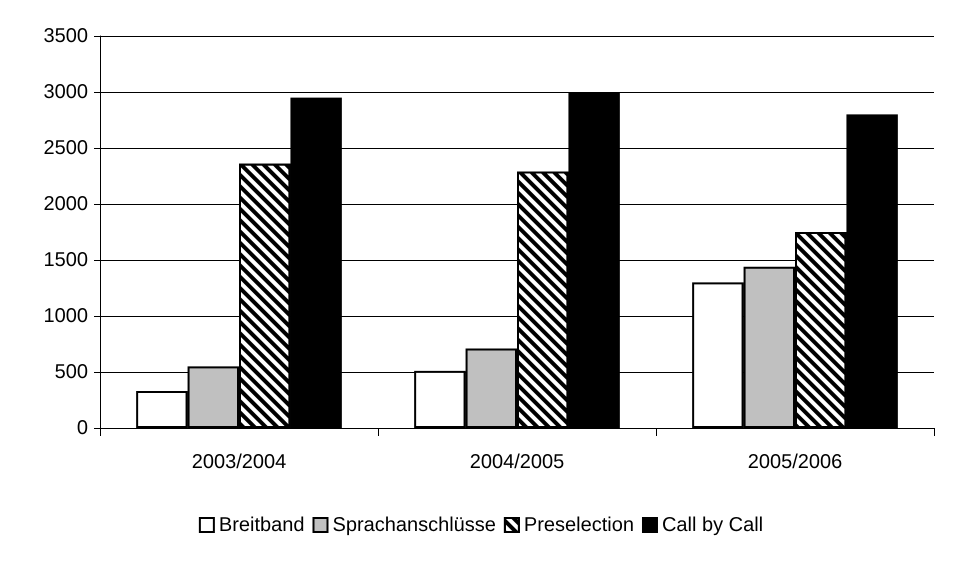 The width and height of the screenshot is (962, 562). I want to click on legend-label: Preselection, so click(579, 525).